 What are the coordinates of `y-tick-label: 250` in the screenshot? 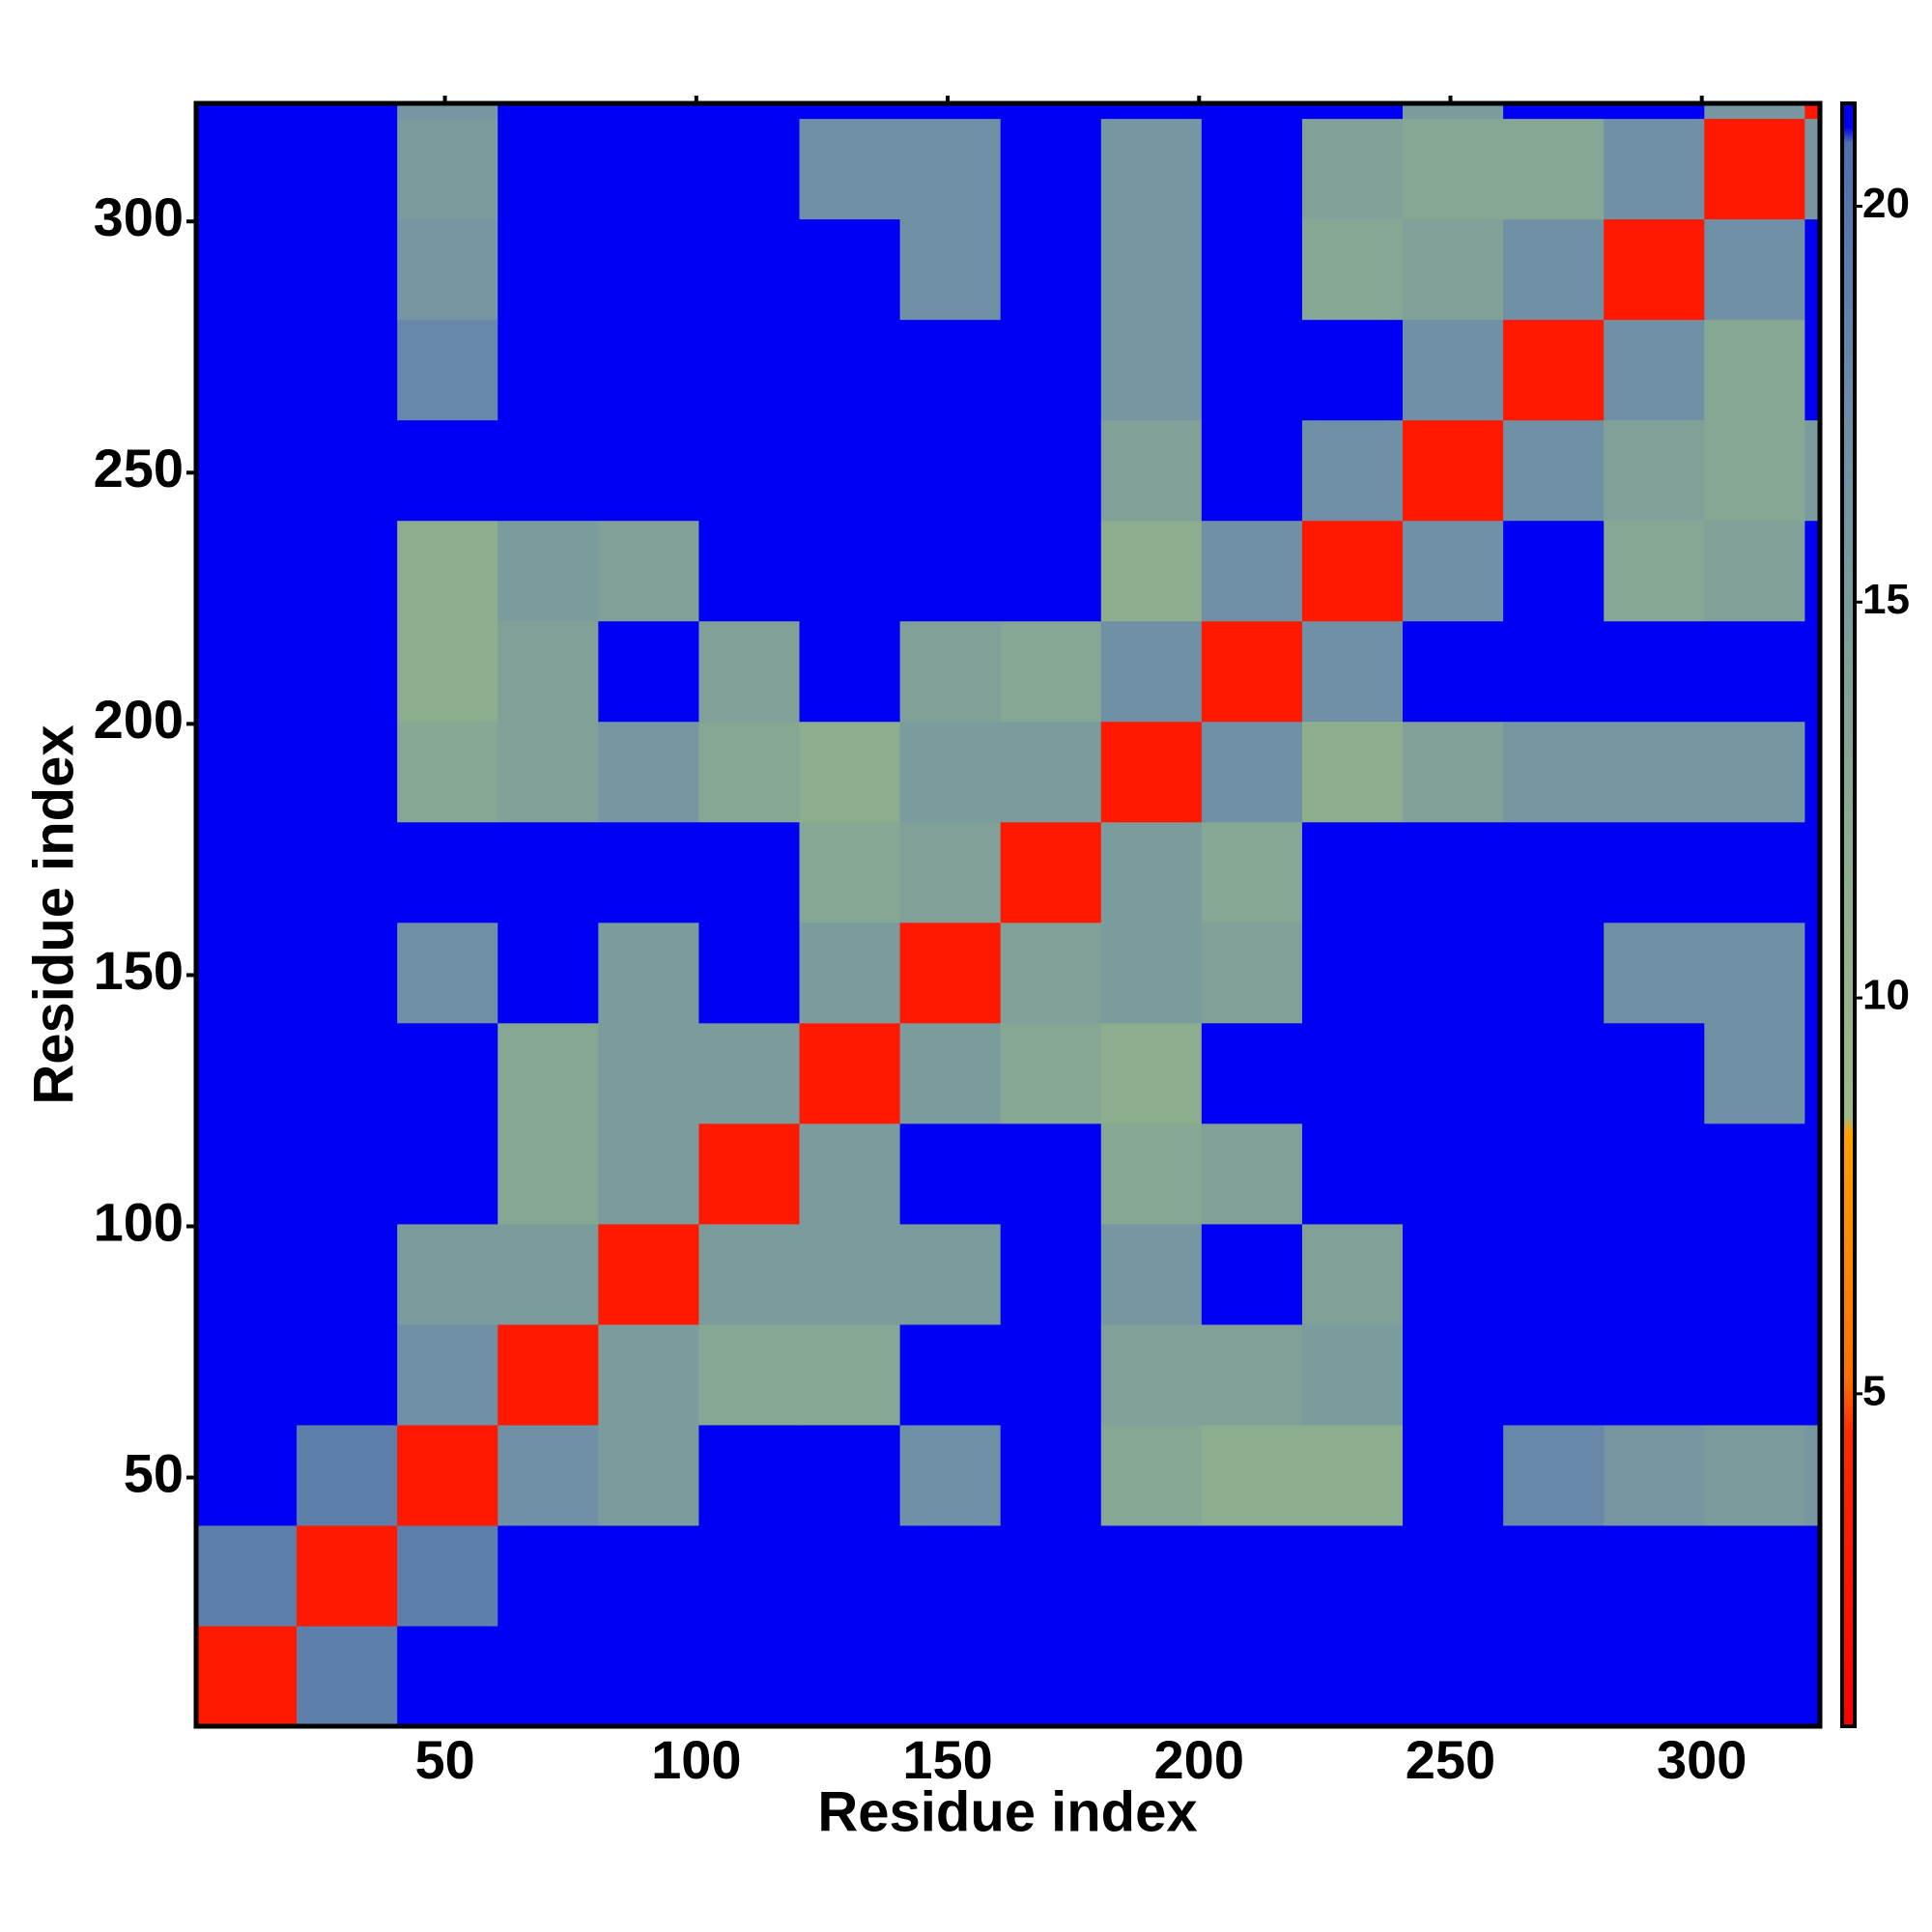 It's located at (139, 468).